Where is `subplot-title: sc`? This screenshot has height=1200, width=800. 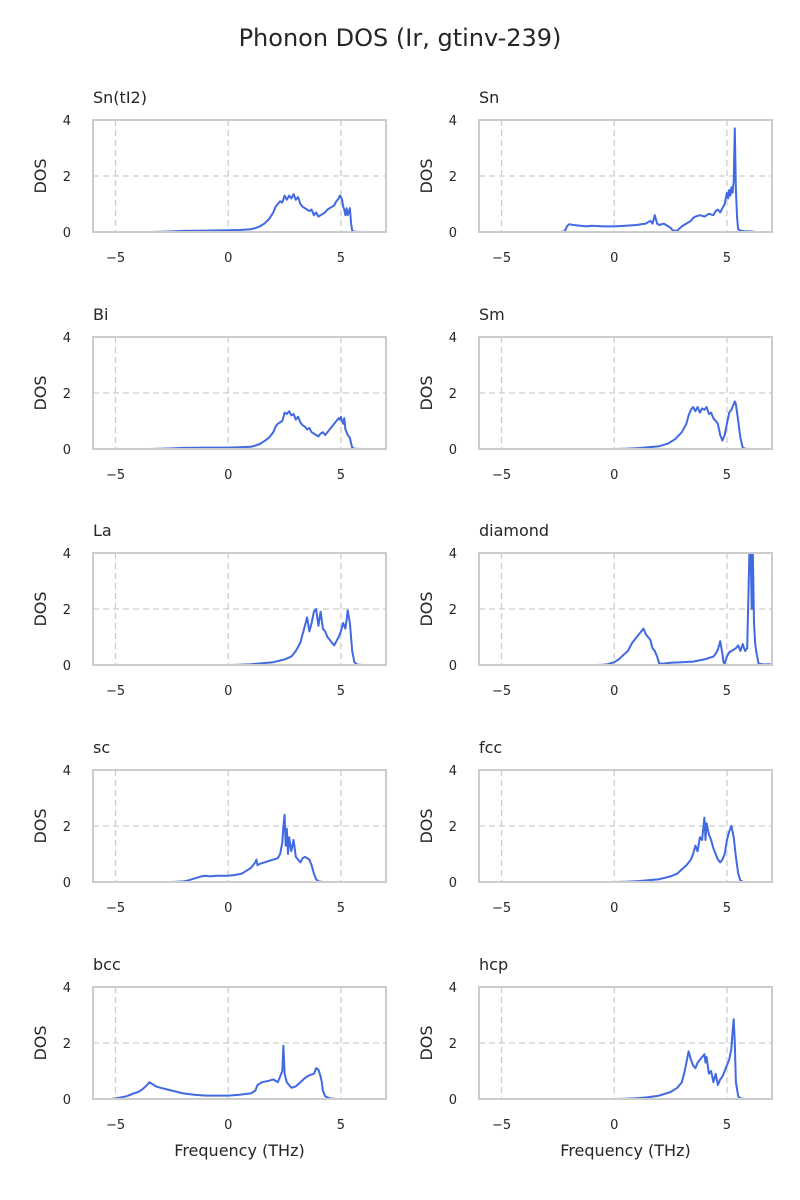 subplot-title: sc is located at coordinates (101, 747).